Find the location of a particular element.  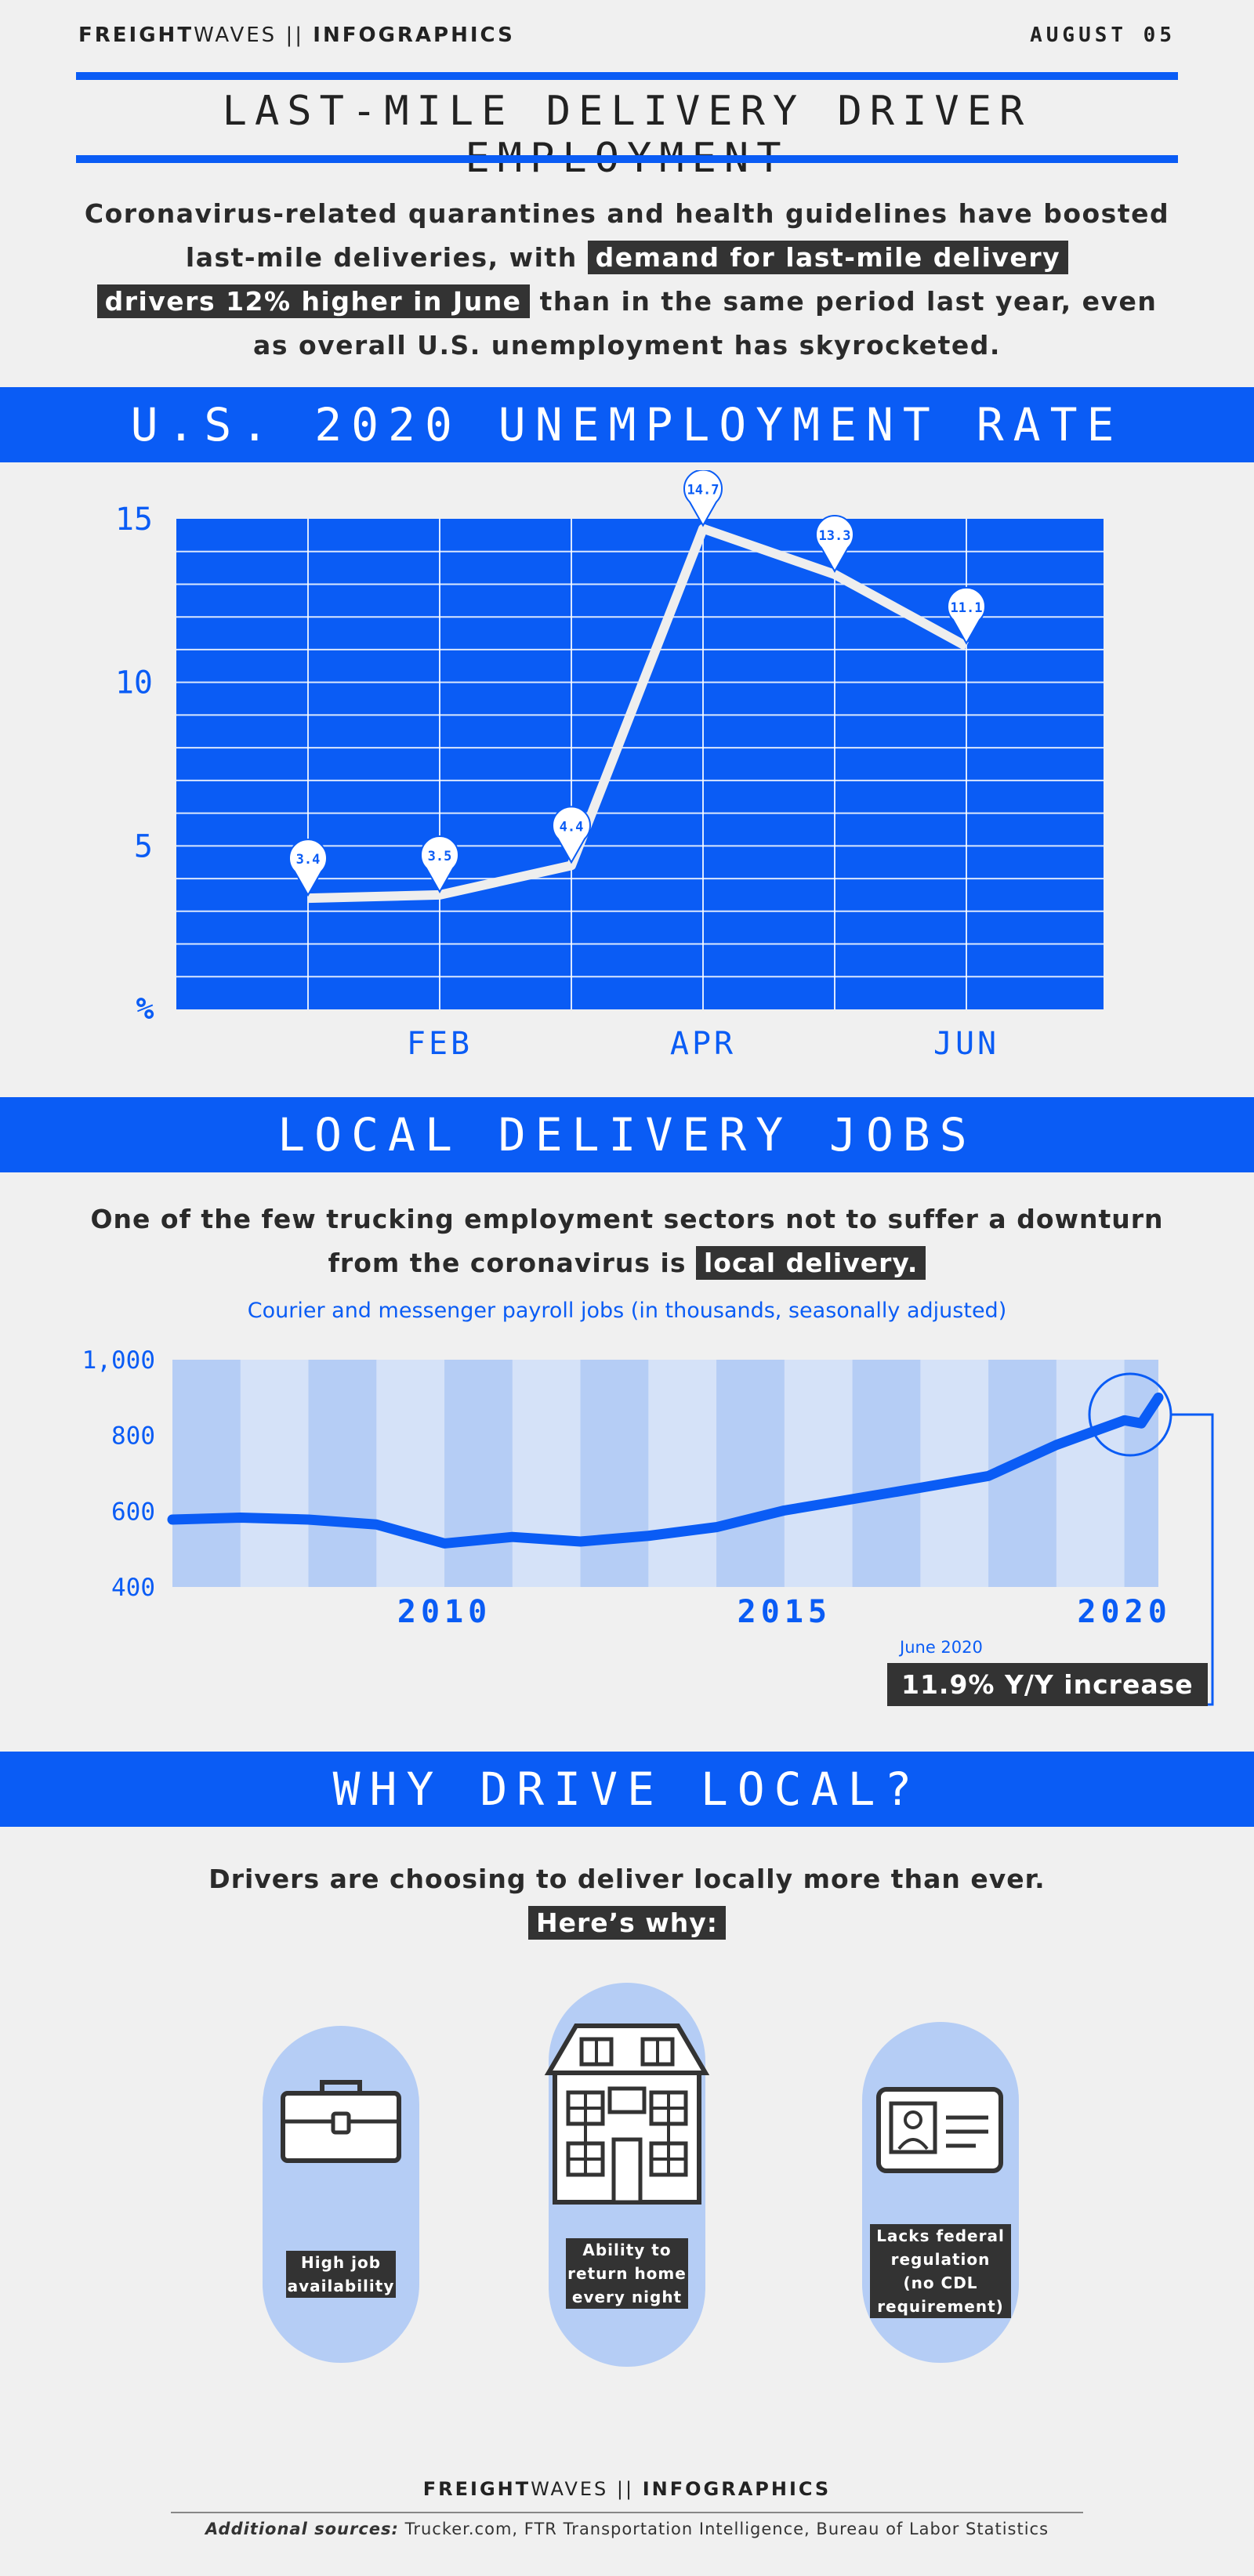

top-bar: FREIGHTWAVES || INFOGRAPHICS AUGUST 05 is located at coordinates (627, 39).